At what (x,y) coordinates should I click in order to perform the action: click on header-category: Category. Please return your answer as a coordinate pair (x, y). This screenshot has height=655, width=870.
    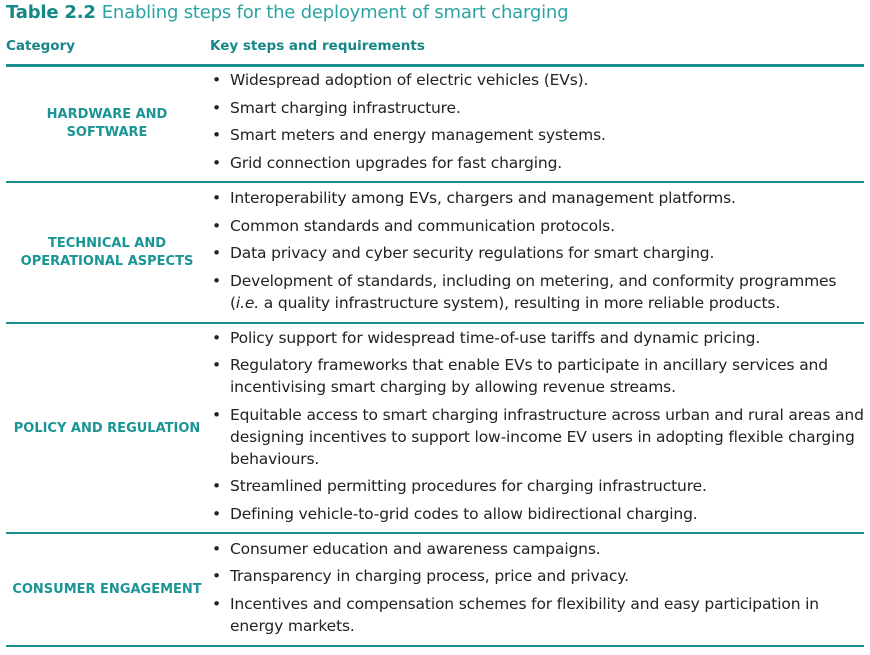
    Looking at the image, I should click on (41, 46).